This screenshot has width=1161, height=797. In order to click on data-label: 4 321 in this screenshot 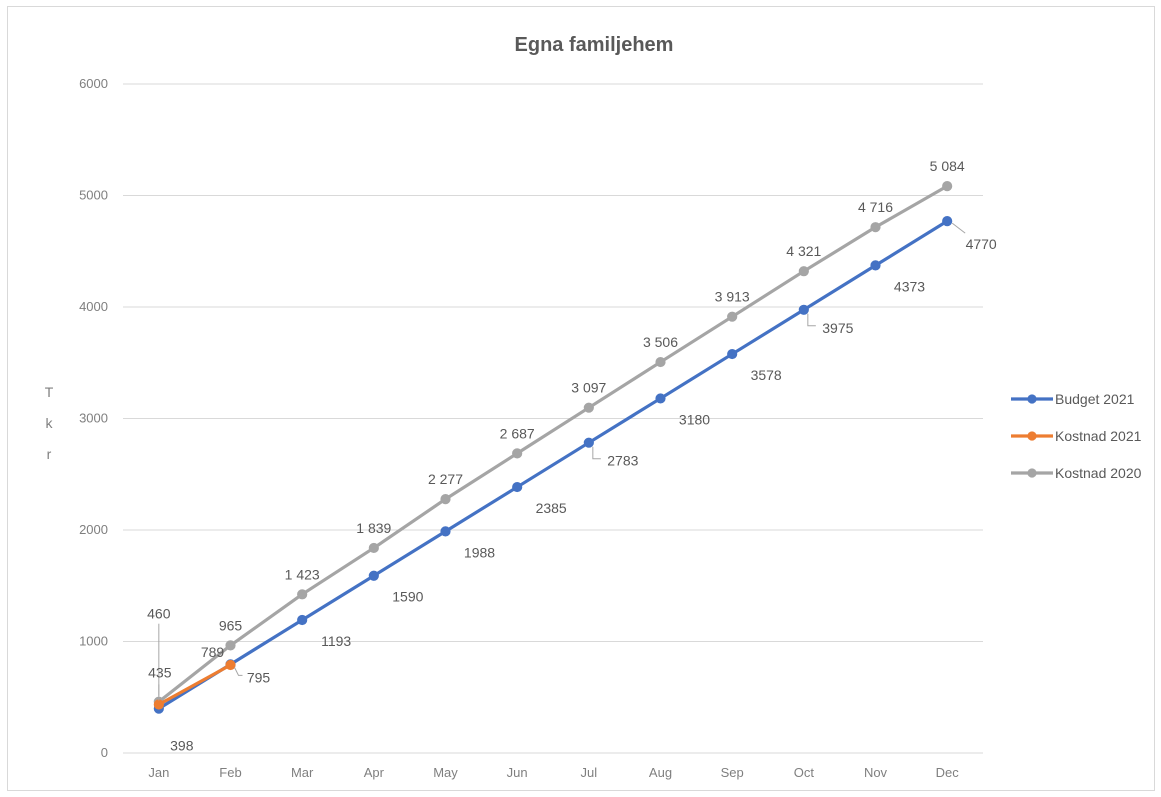, I will do `click(803, 251)`.